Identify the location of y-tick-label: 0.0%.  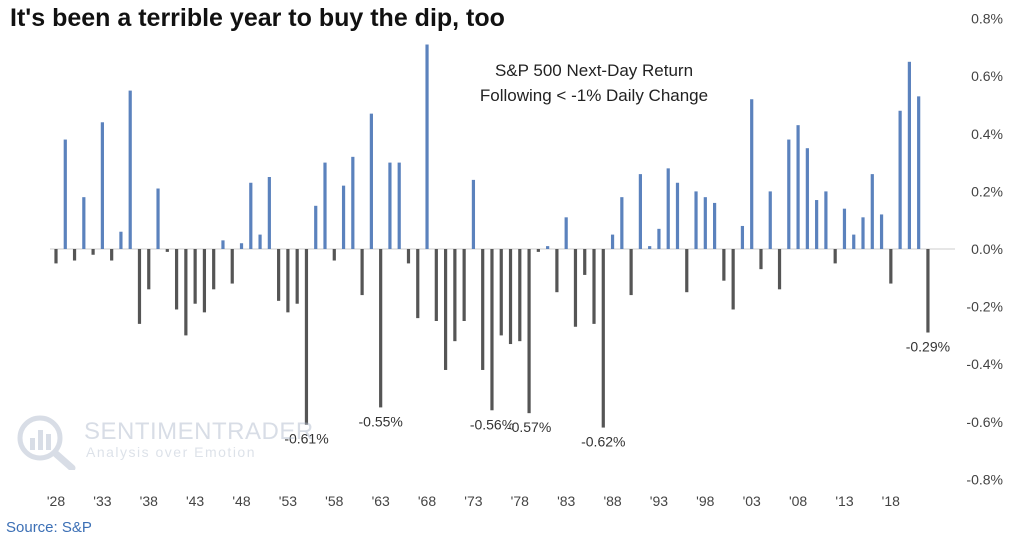
(987, 249).